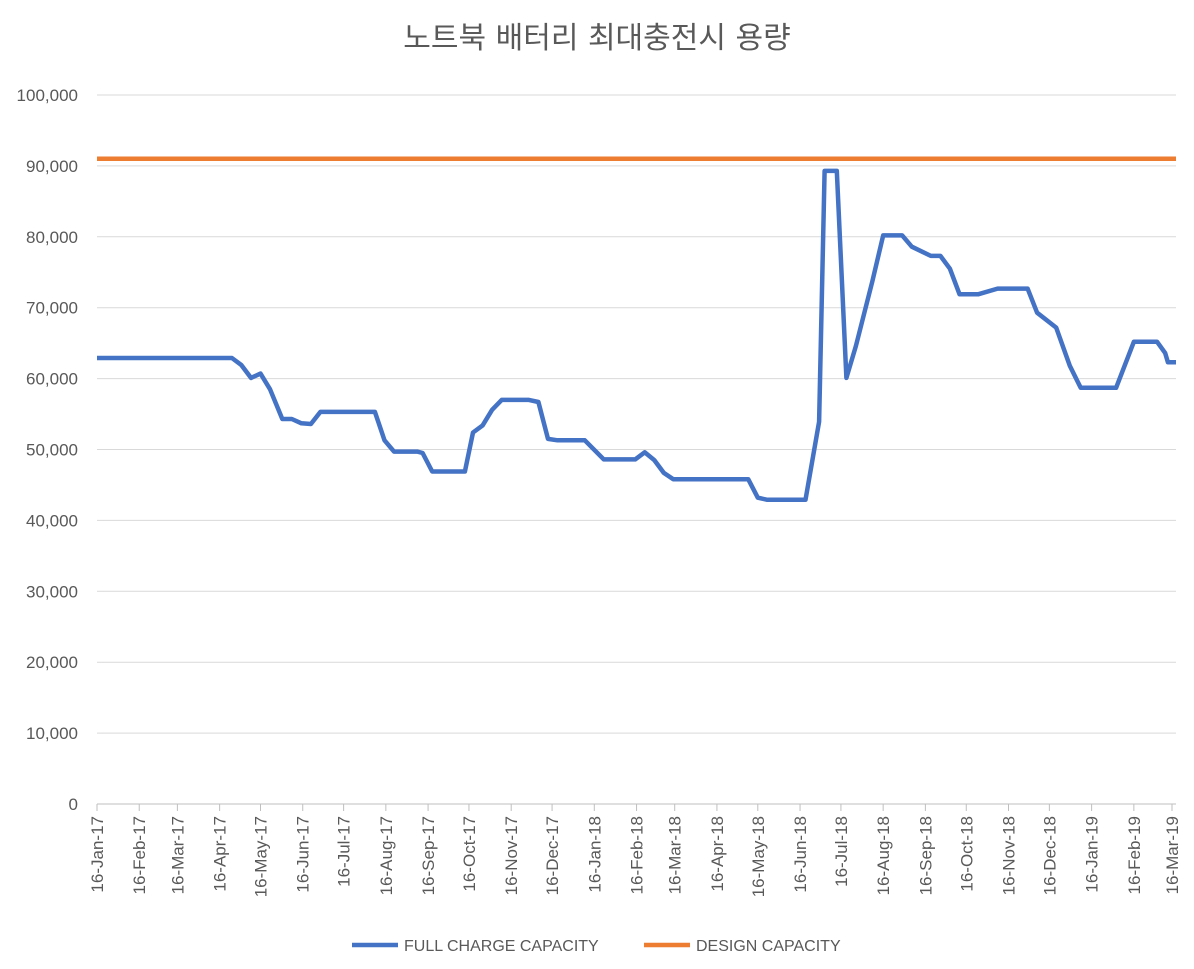 The width and height of the screenshot is (1194, 969). I want to click on y-tick-label: 20,000, so click(52, 662).